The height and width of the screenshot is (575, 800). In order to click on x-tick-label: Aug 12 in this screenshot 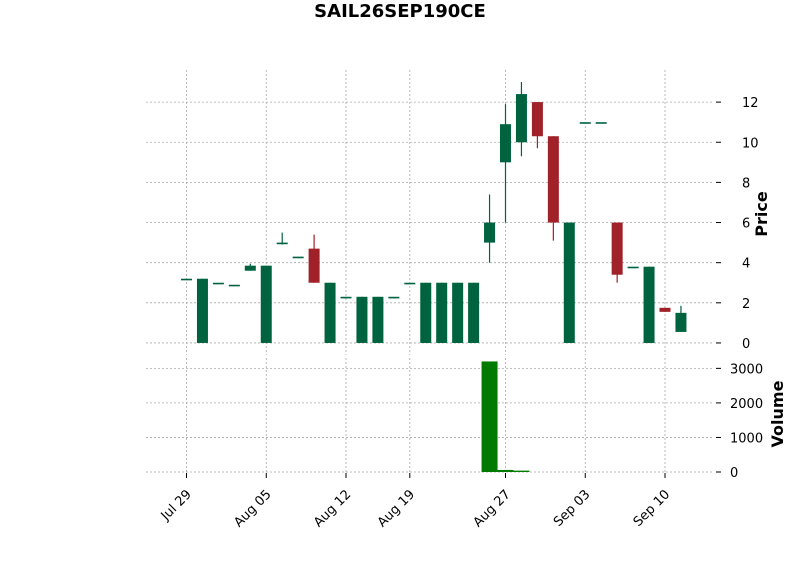, I will do `click(332, 508)`.